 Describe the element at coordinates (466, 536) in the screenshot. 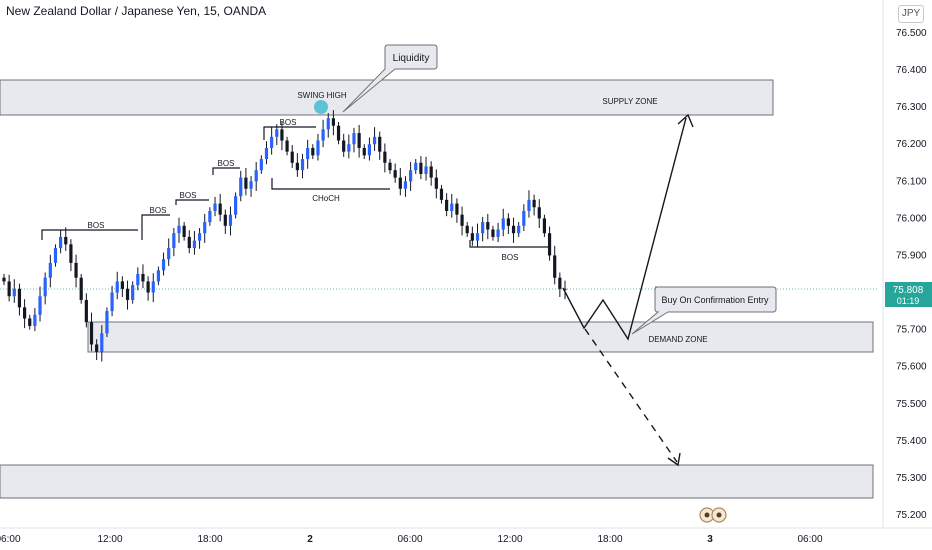

I see `time-axis: 06:00 12:00 18:00 2 06:00 12:00 18:00 3 06:00` at that location.